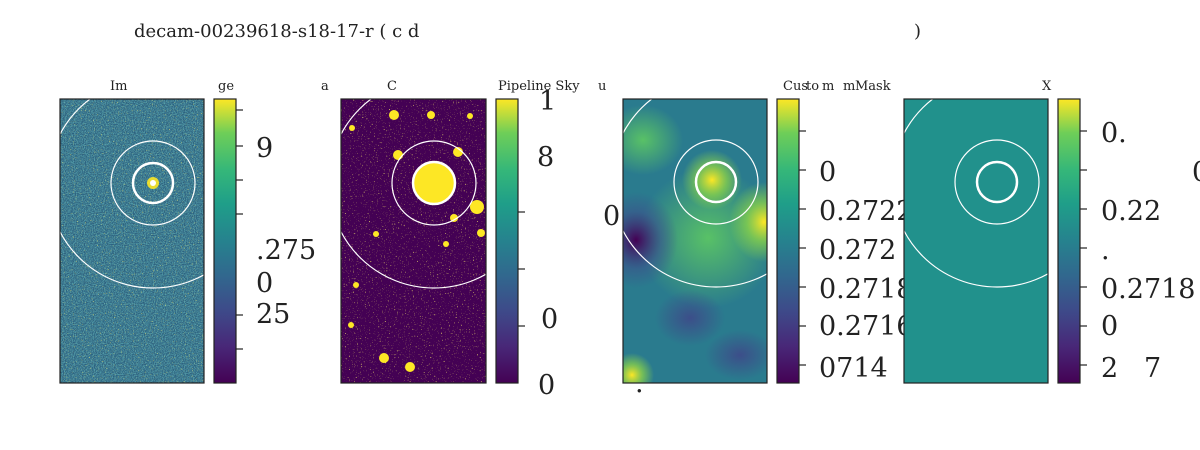 The height and width of the screenshot is (450, 1200). What do you see at coordinates (602, 86) in the screenshot?
I see `panel-2-title-part: u` at bounding box center [602, 86].